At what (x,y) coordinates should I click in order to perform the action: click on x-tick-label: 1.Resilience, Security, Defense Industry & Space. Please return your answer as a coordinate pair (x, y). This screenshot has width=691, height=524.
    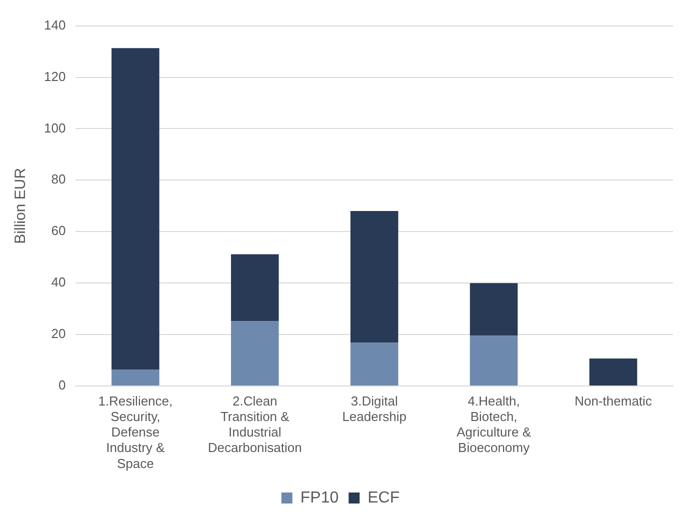
    Looking at the image, I should click on (135, 432).